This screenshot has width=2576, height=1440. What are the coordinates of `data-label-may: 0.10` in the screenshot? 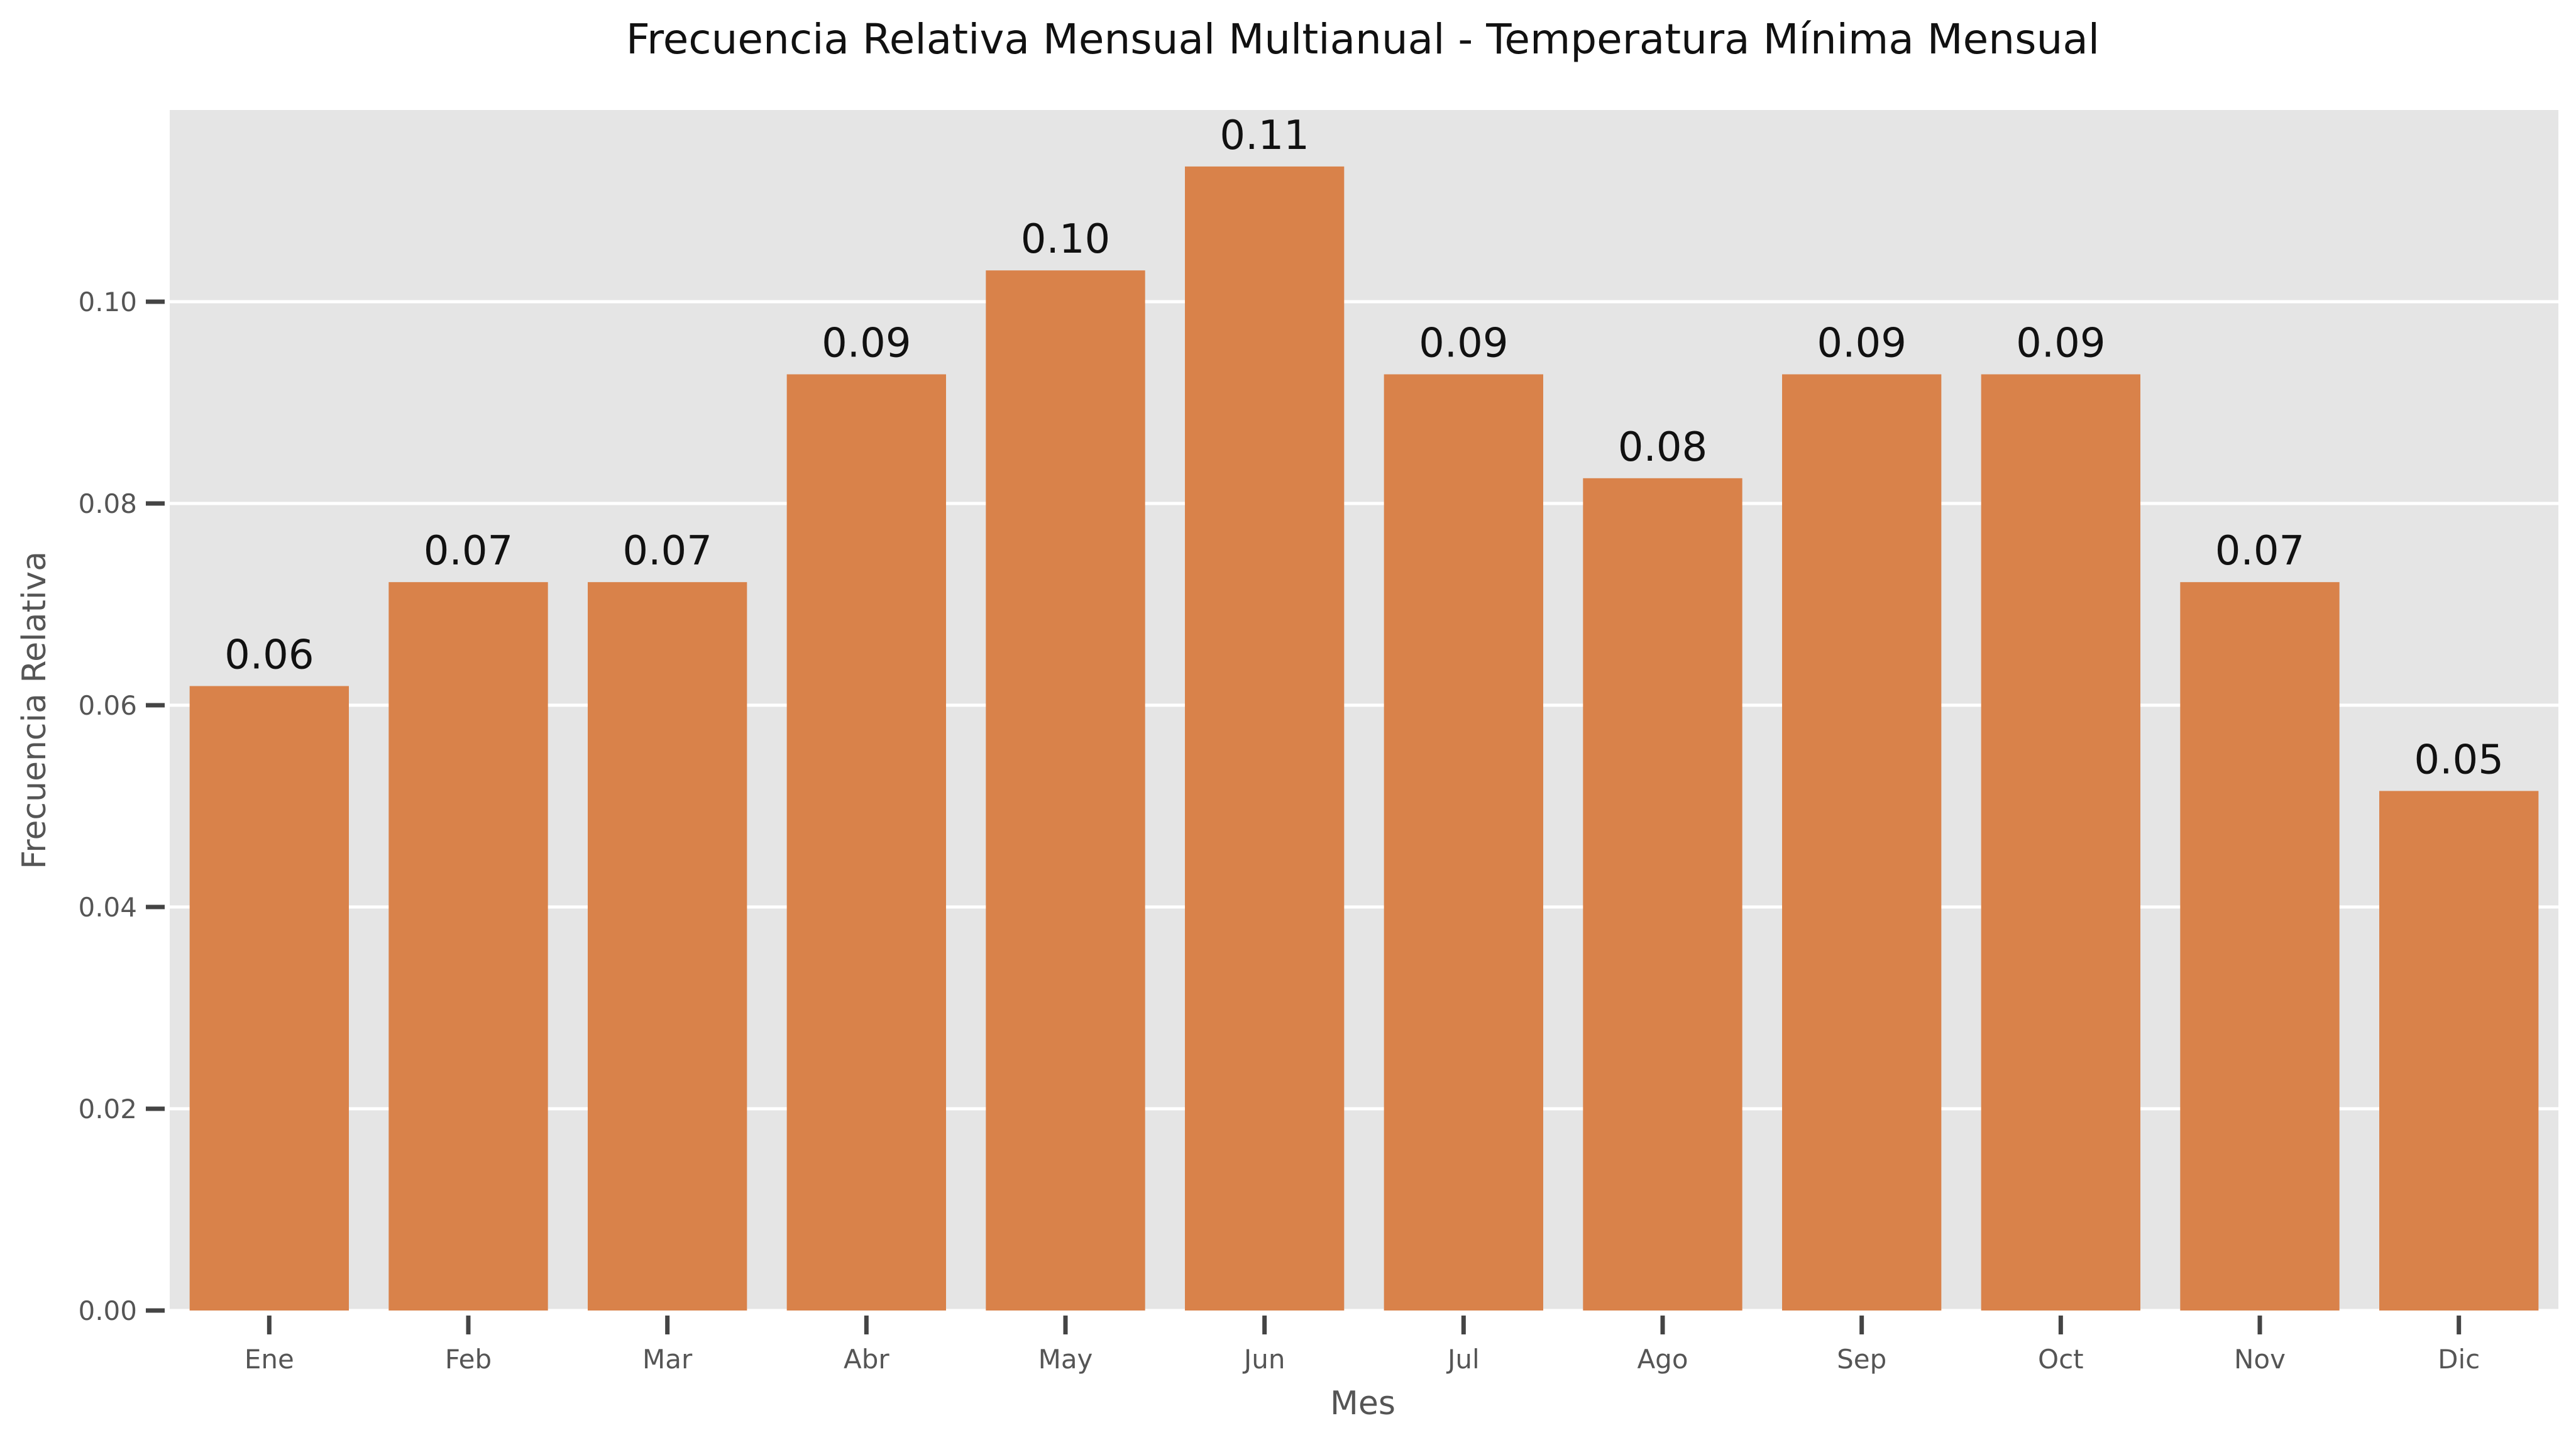 It's located at (1066, 240).